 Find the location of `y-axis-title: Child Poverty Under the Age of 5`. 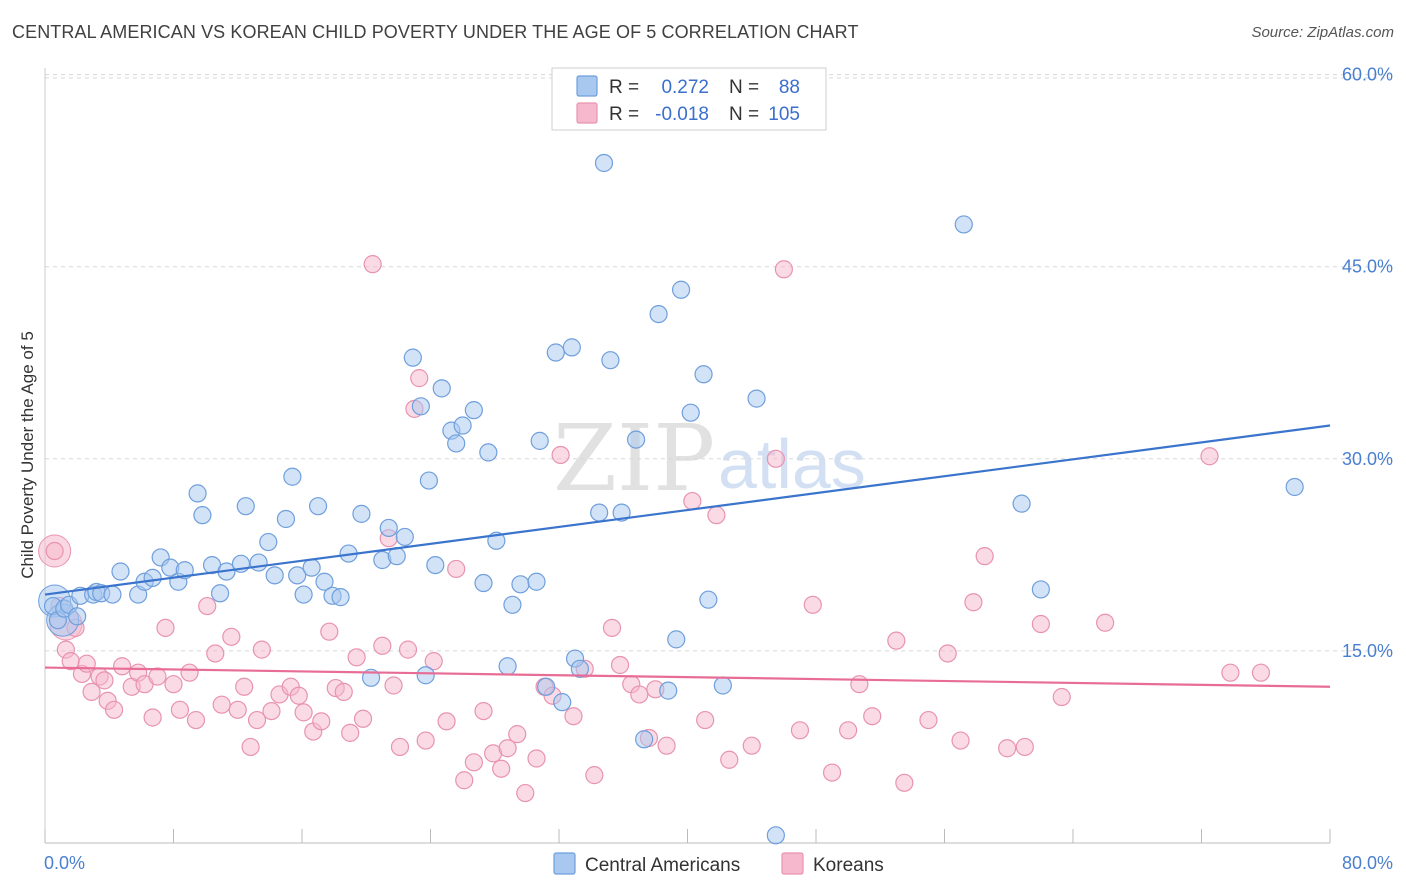

y-axis-title: Child Poverty Under the Age of 5 is located at coordinates (27, 455).